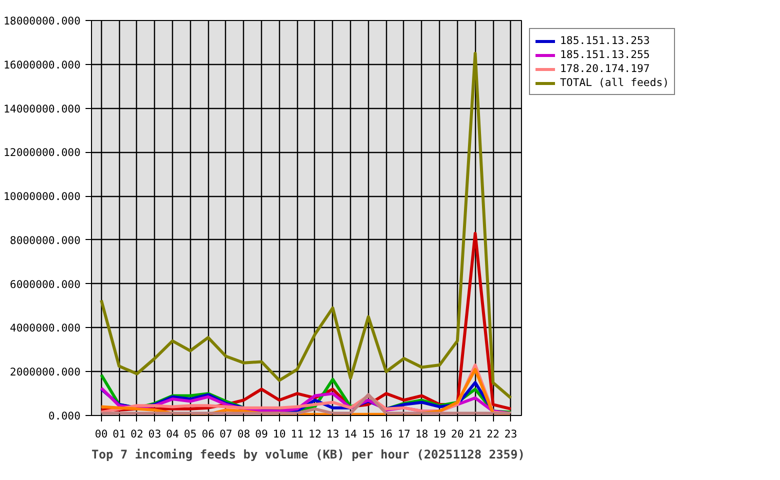 The width and height of the screenshot is (780, 480). Describe the element at coordinates (439, 434) in the screenshot. I see `x-tick-label: 19` at that location.